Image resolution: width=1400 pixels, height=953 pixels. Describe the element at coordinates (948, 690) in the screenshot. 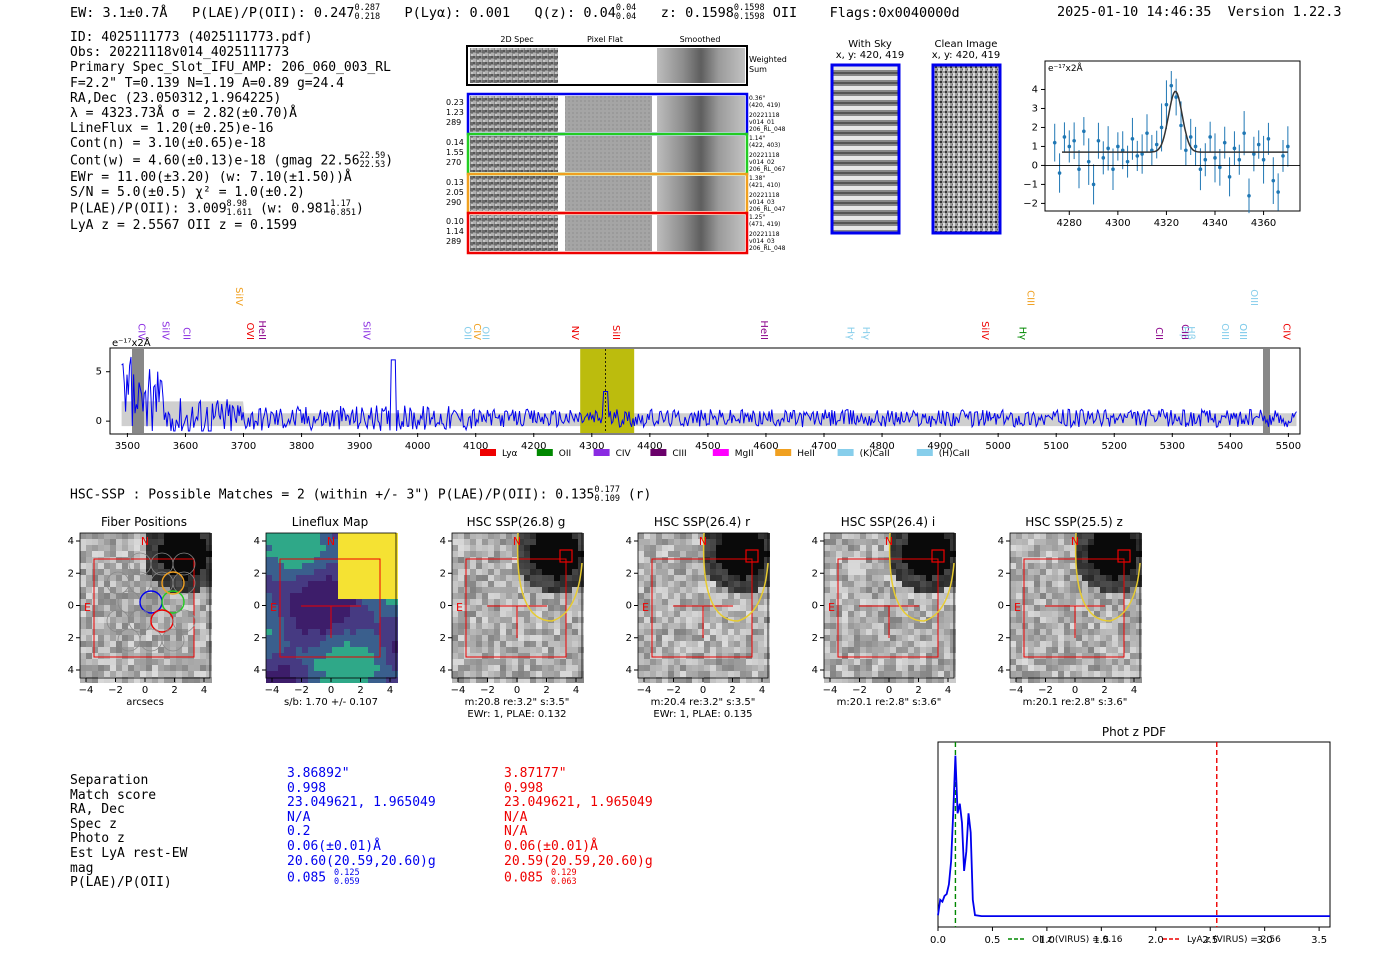

I see `panel-xtick-label: 4` at that location.